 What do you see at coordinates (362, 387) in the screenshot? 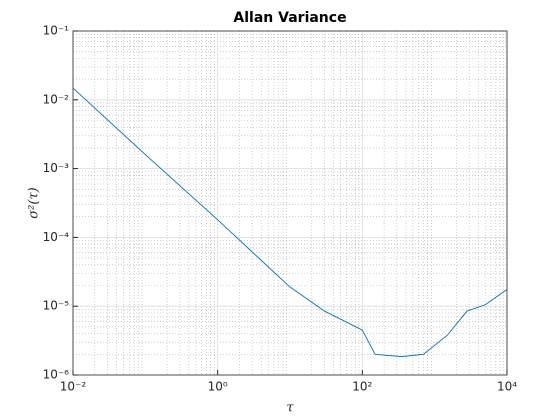
I see `x-tick-label: 10²` at bounding box center [362, 387].